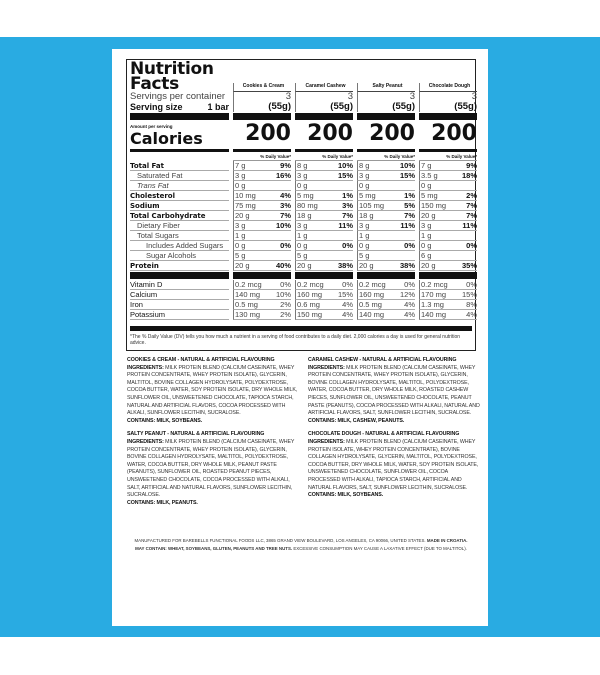  What do you see at coordinates (248, 294) in the screenshot?
I see `amount: 140 mg` at bounding box center [248, 294].